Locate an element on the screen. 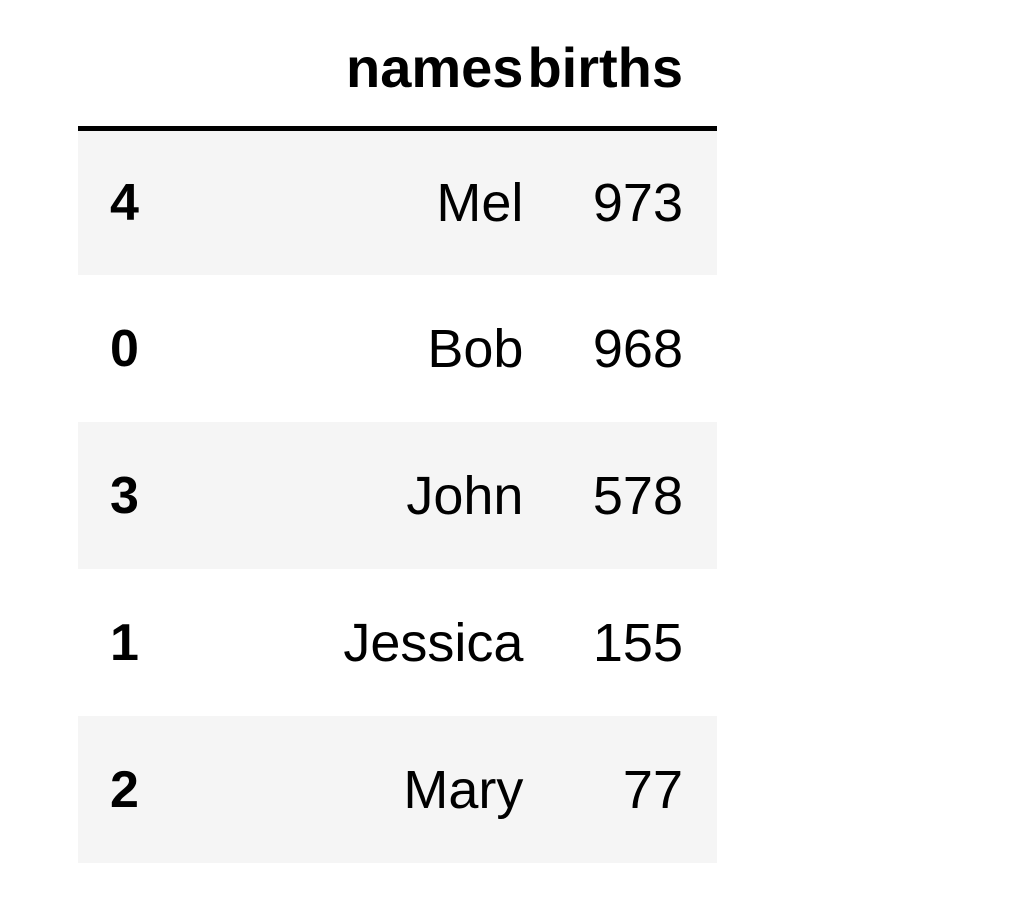 The image size is (1024, 897). table-header: names births is located at coordinates (397, 65).